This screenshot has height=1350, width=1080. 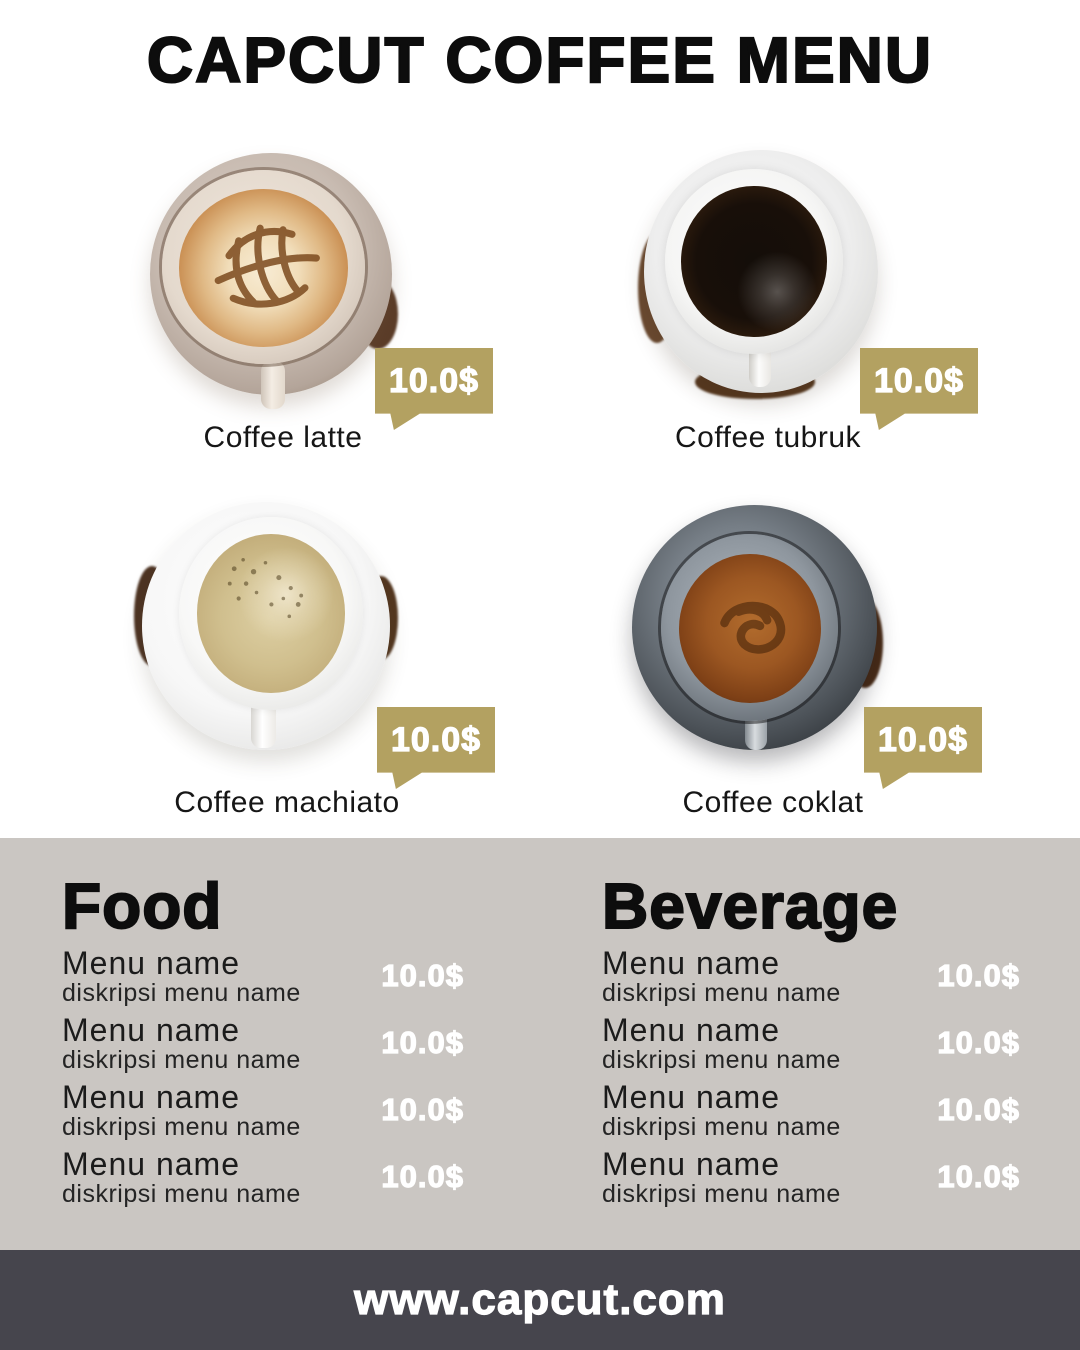 I want to click on product-name: Coffee coklat, so click(x=773, y=802).